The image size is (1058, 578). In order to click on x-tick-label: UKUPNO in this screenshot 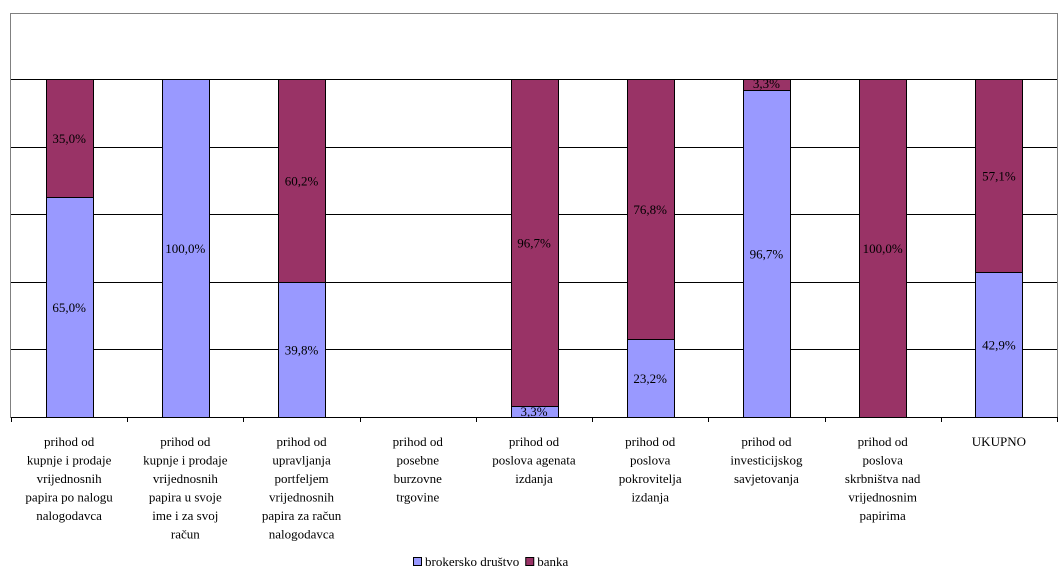, I will do `click(999, 441)`.